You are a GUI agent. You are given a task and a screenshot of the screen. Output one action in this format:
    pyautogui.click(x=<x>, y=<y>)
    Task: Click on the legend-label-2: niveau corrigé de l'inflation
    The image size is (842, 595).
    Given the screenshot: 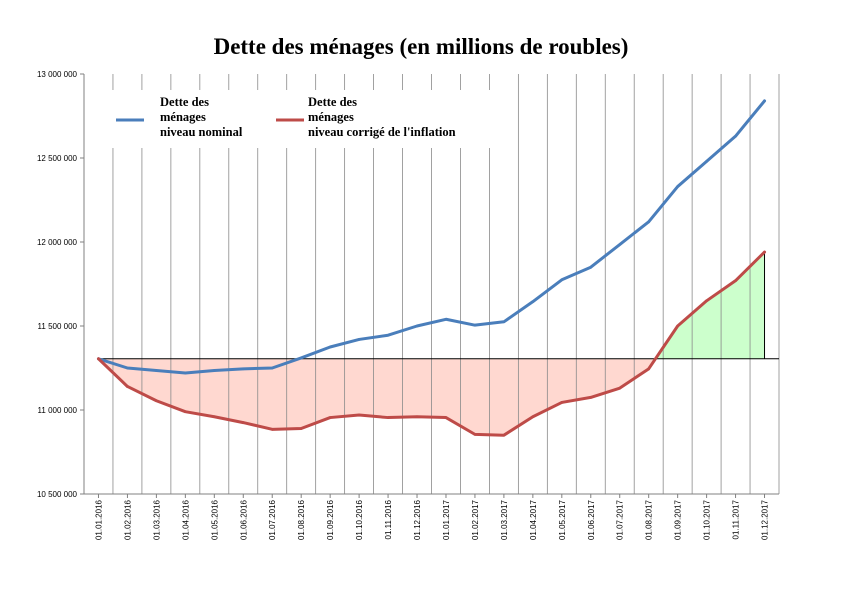 What is the action you would take?
    pyautogui.click(x=382, y=132)
    